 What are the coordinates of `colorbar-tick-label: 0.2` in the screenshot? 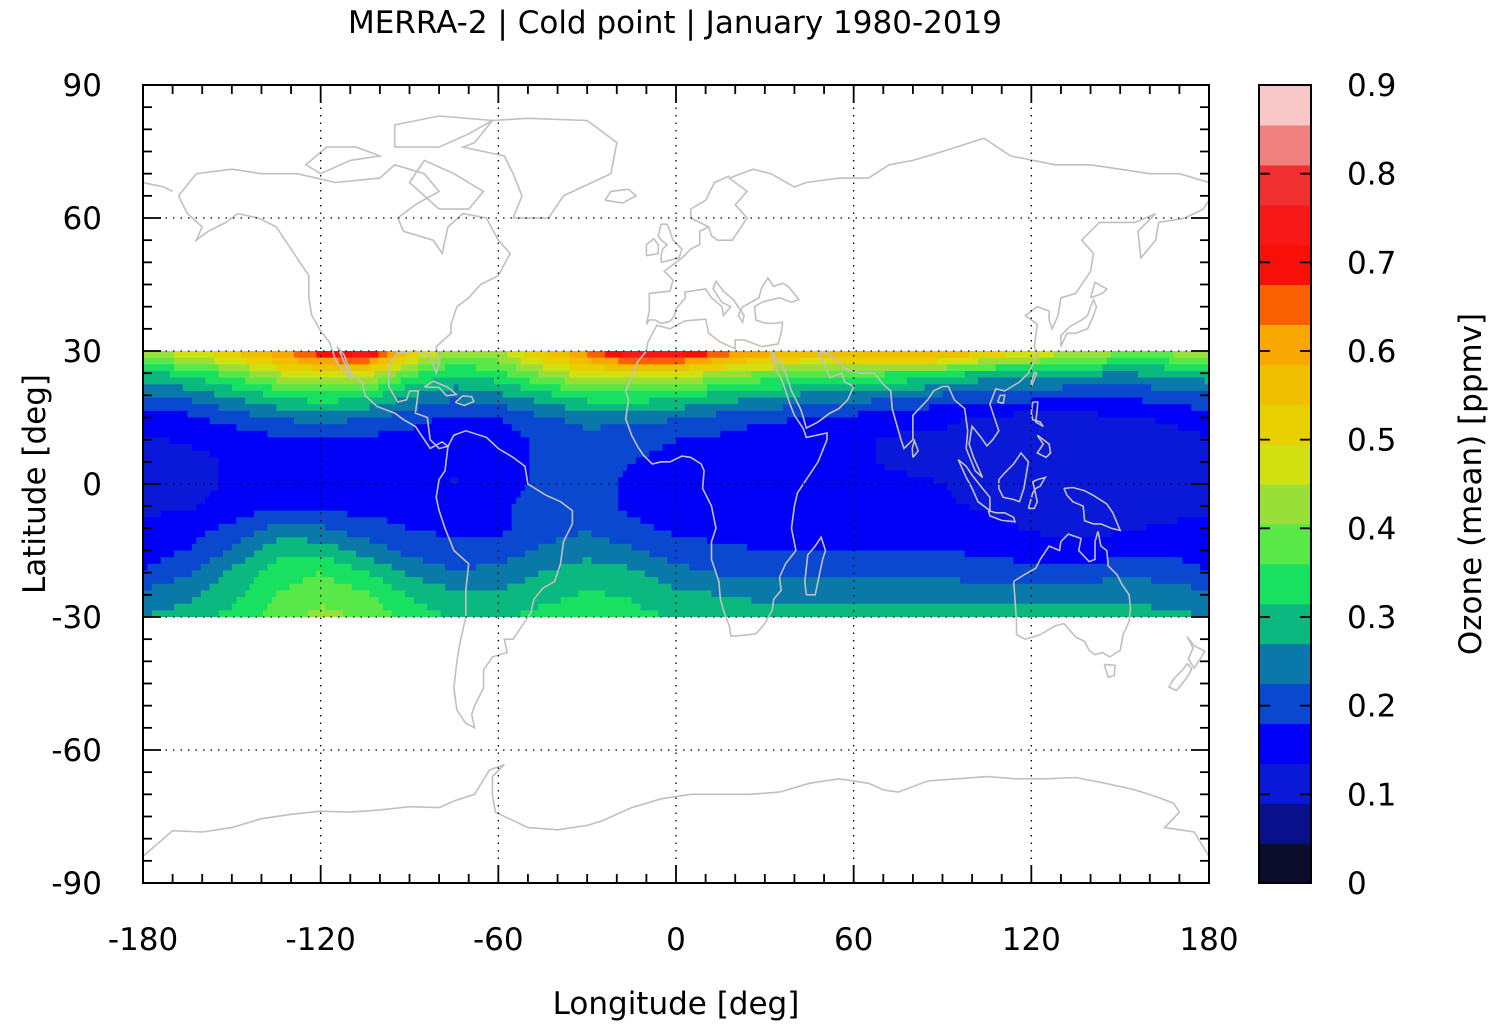 It's located at (1371, 707).